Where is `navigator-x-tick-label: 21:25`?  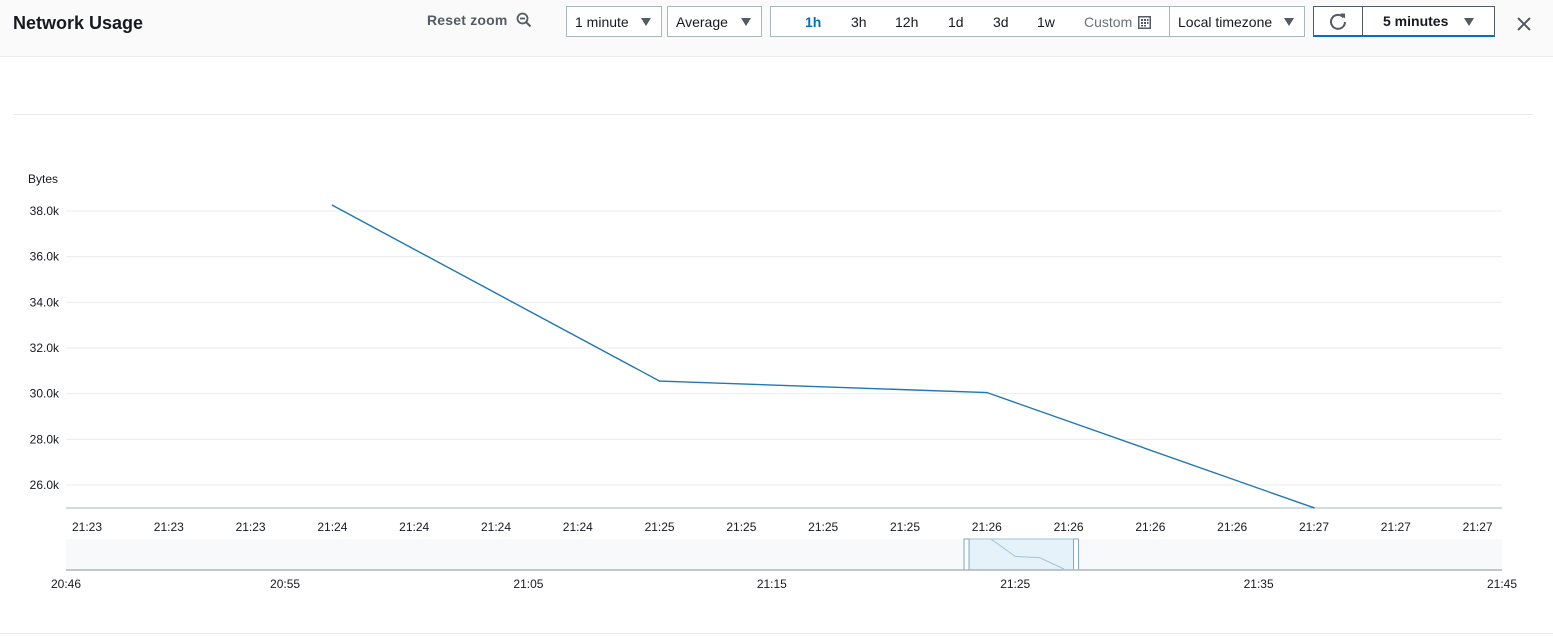
navigator-x-tick-label: 21:25 is located at coordinates (1015, 584).